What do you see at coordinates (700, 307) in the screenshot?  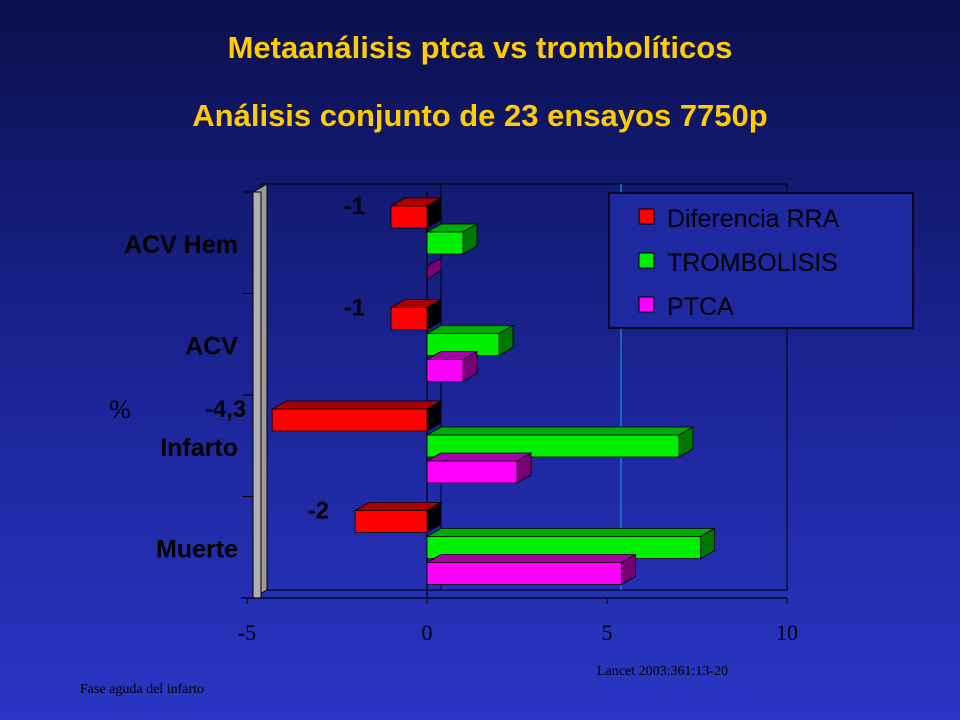 I see `legend-label: PTCA` at bounding box center [700, 307].